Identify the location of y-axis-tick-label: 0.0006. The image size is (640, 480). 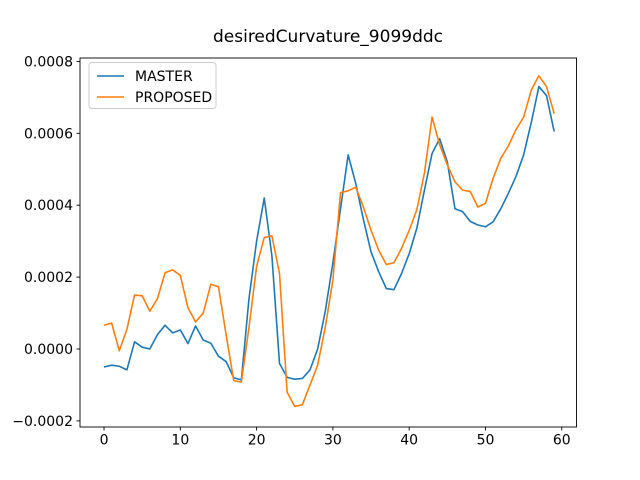
(48, 134).